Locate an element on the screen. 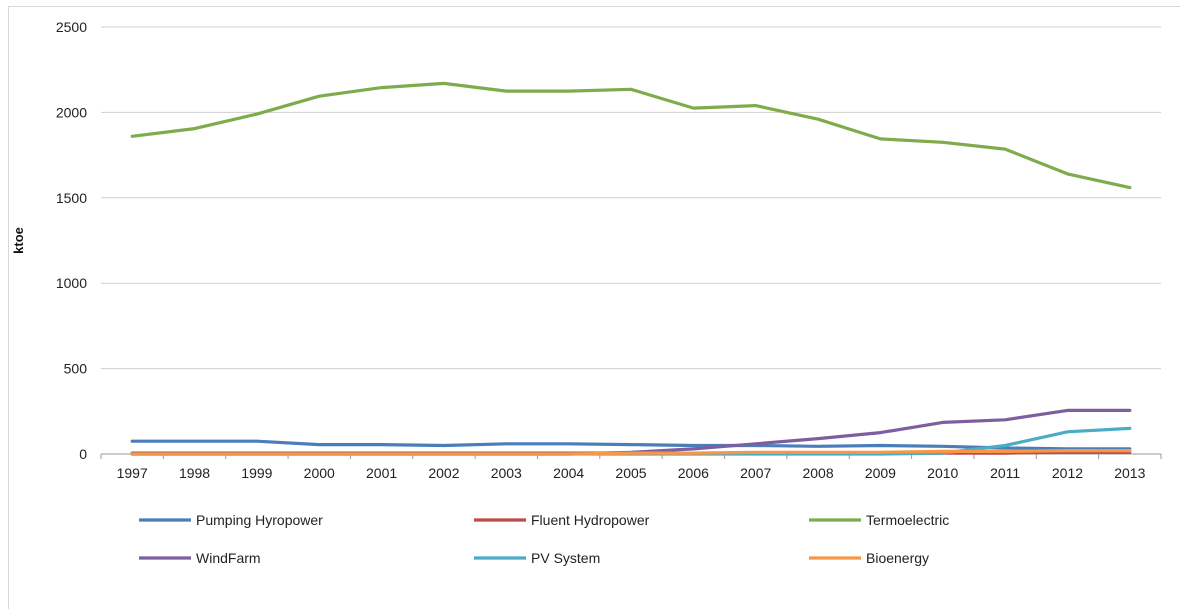 Image resolution: width=1185 pixels, height=613 pixels. x-tick-label: 2001 is located at coordinates (381, 473).